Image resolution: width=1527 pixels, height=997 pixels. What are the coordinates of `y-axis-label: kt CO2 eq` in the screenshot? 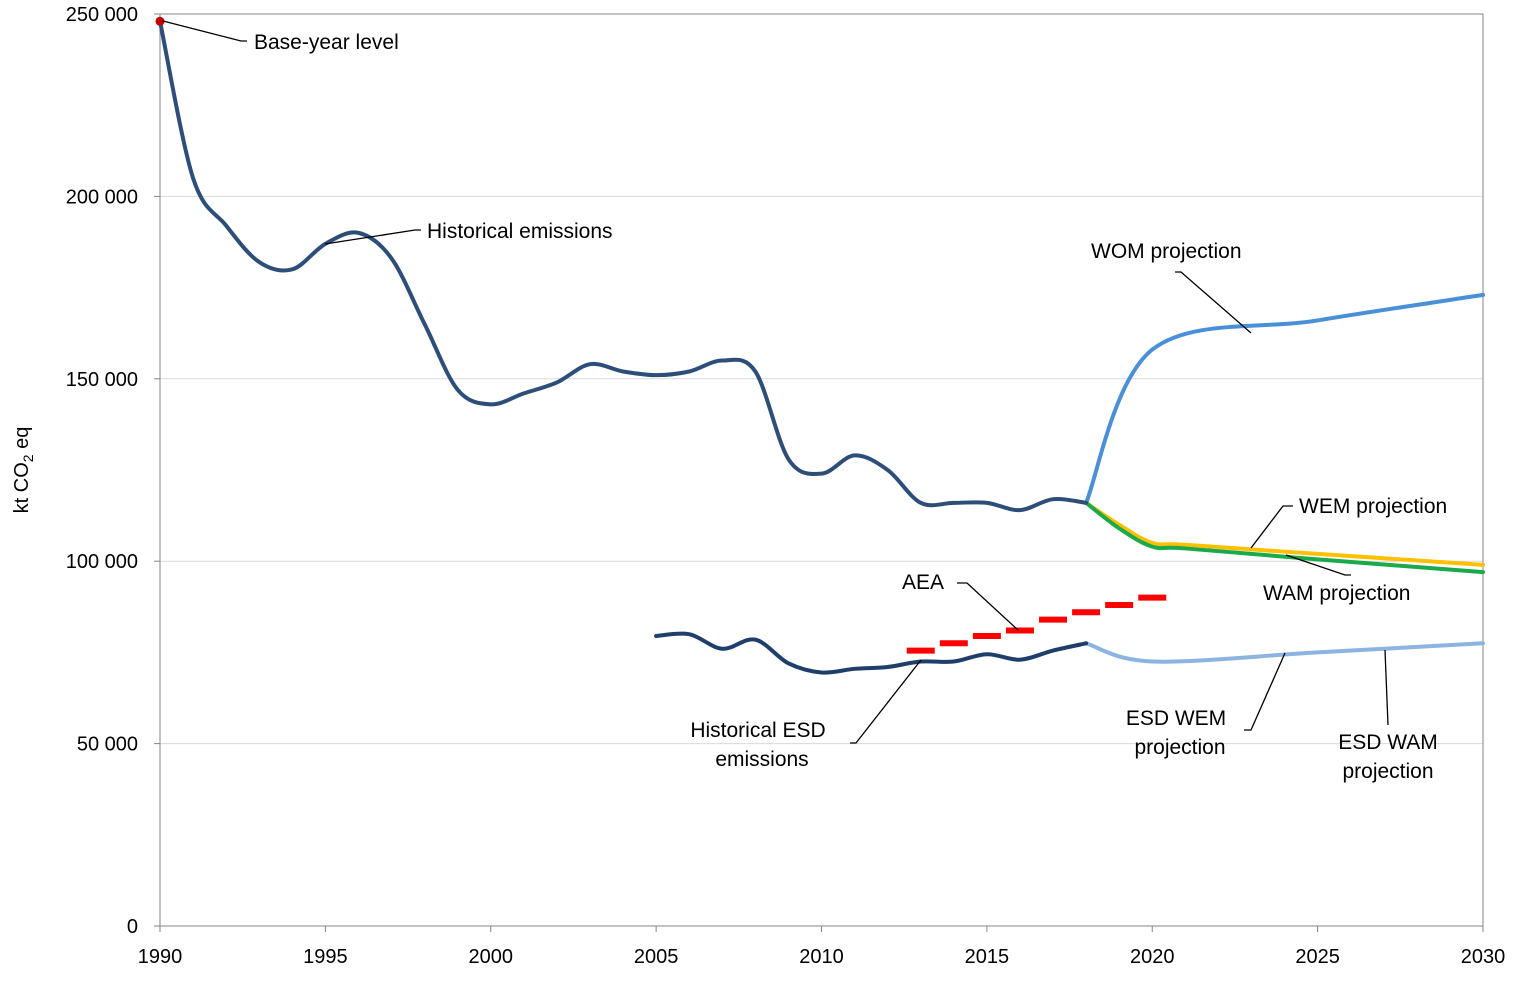 It's located at (23, 470).